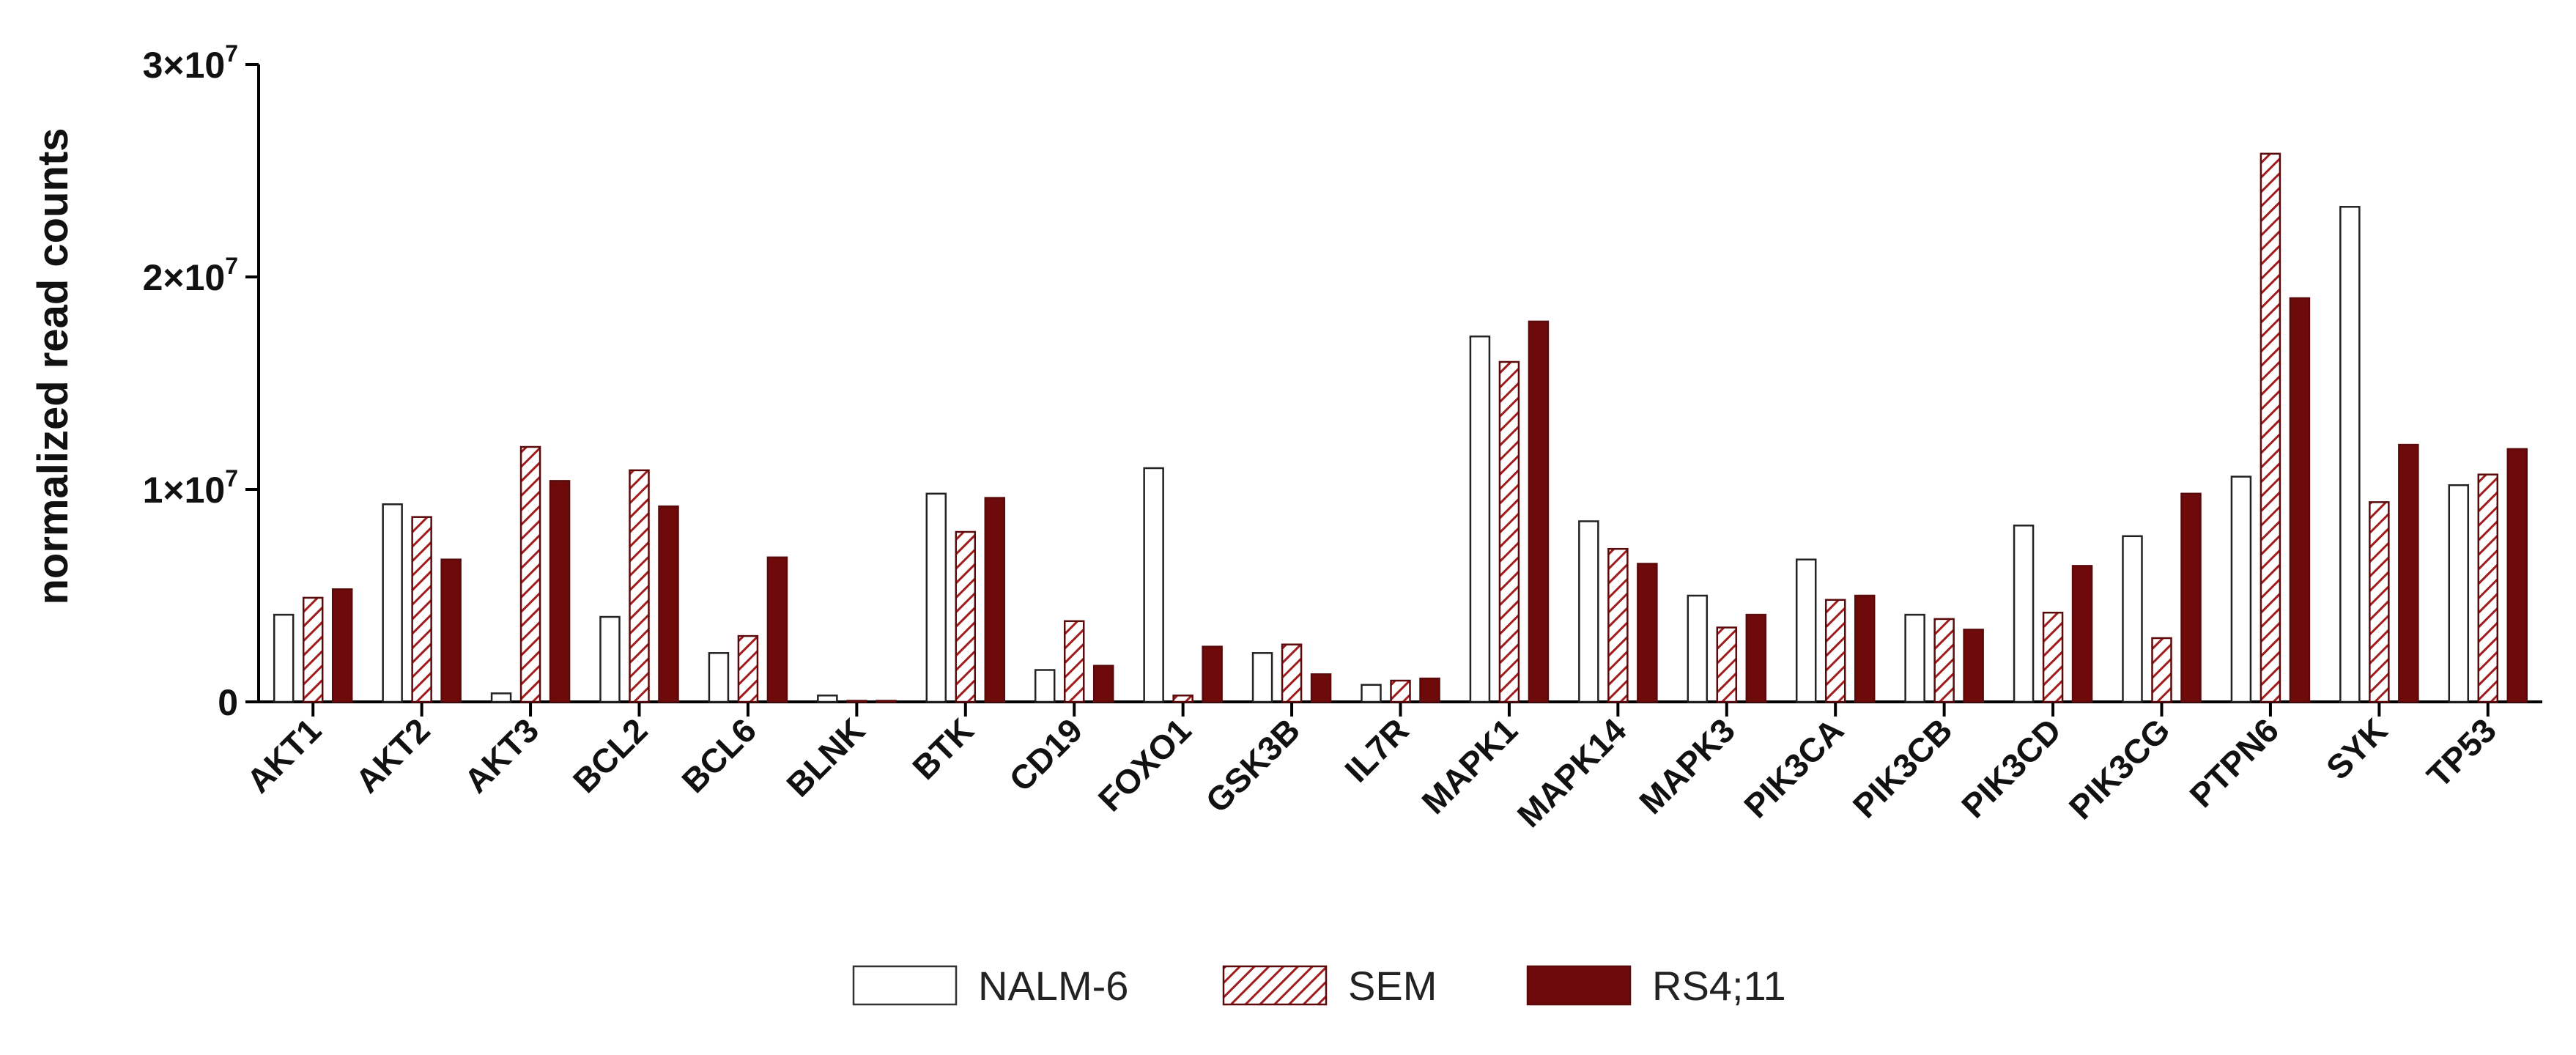 This screenshot has height=1055, width=2576. What do you see at coordinates (748, 668) in the screenshot?
I see `bar-sem-bcl6` at bounding box center [748, 668].